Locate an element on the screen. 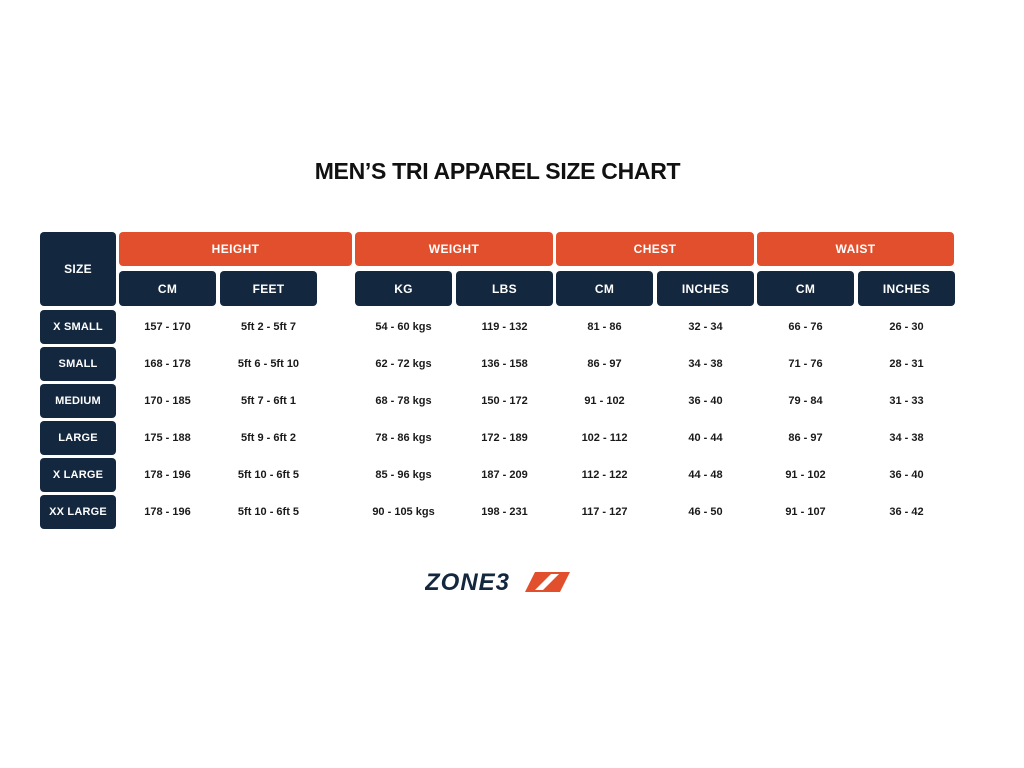 This screenshot has width=1024, height=768. table-cell: 5ft 7 - 6ft 1 is located at coordinates (268, 401).